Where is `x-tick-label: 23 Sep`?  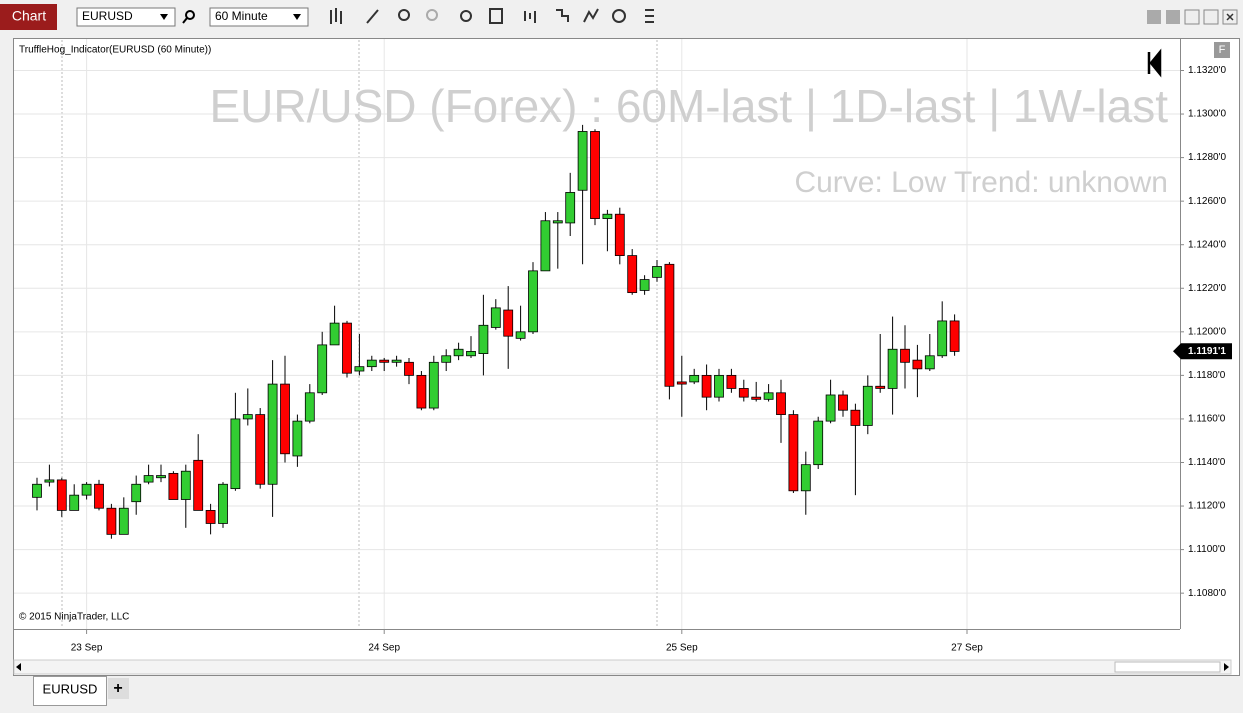
x-tick-label: 23 Sep is located at coordinates (87, 648).